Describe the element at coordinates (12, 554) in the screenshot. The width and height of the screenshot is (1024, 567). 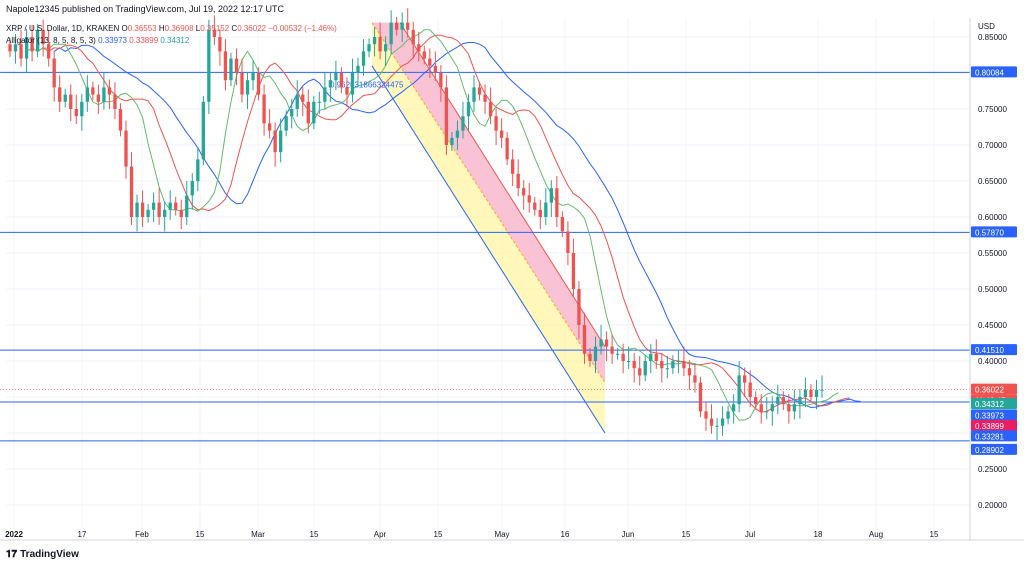
I see `tradingview-logo-icon: 𝟏𝟕` at that location.